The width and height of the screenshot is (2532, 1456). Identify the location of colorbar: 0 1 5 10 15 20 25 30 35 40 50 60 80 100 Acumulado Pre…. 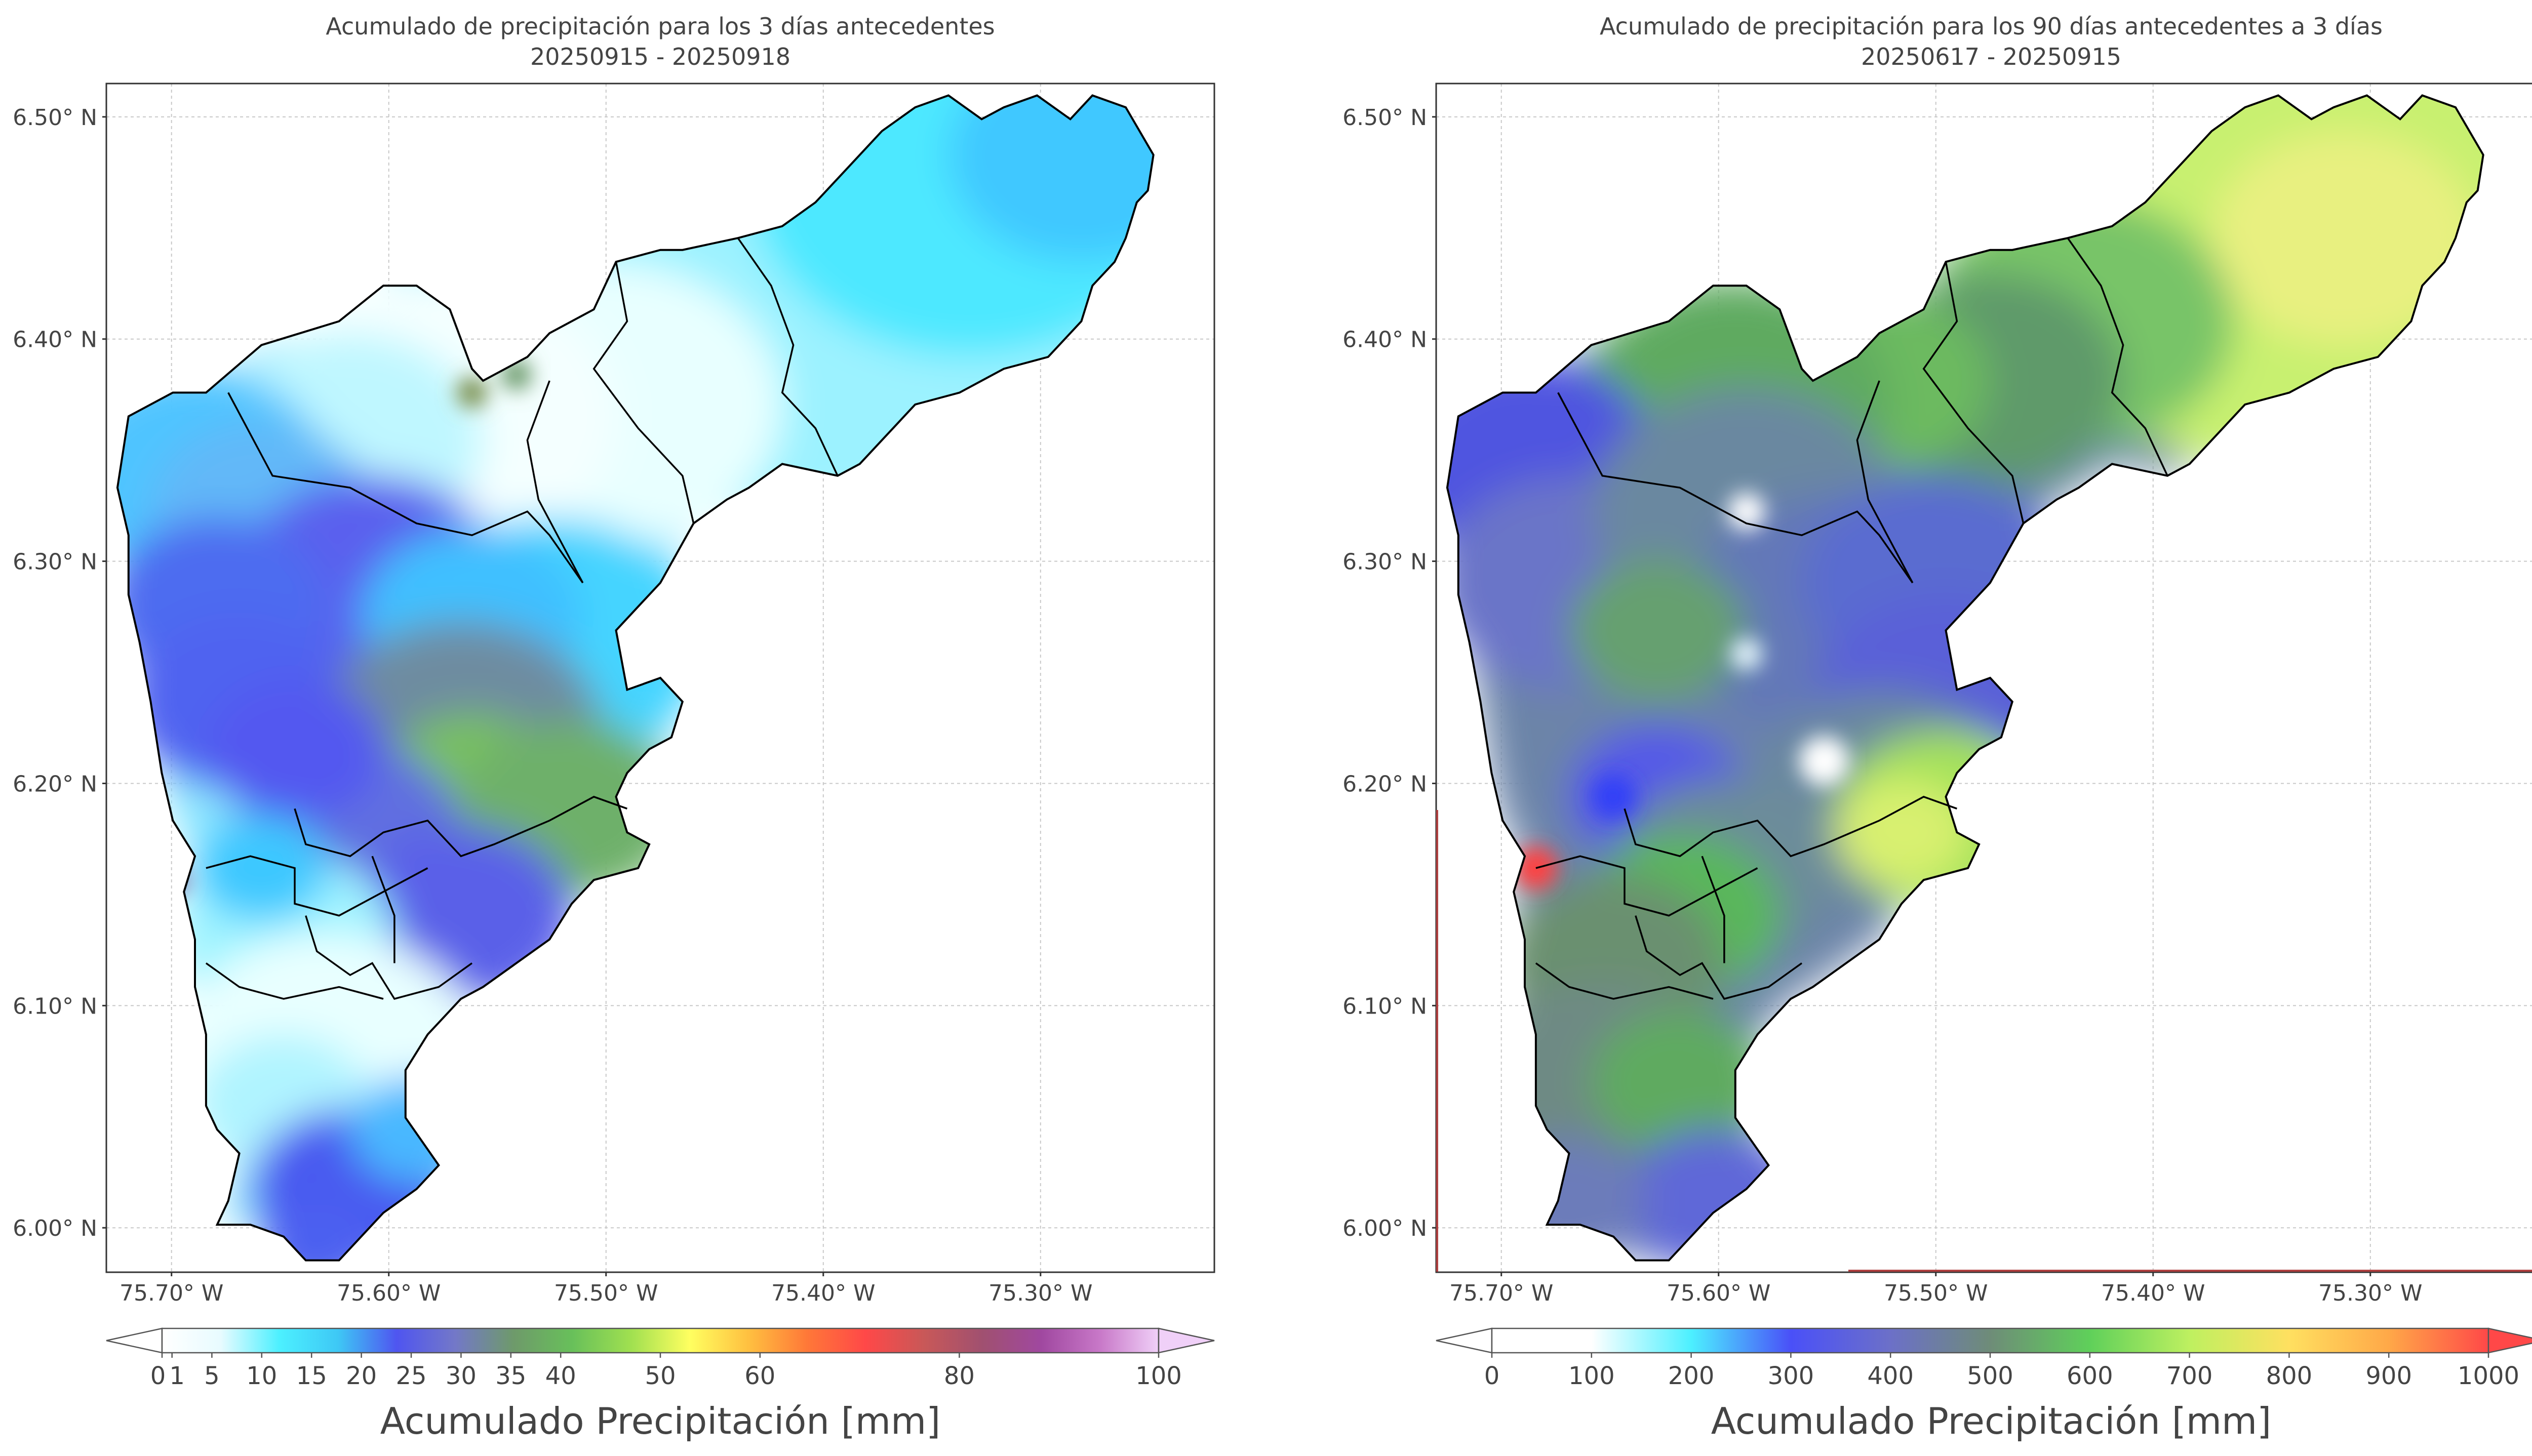
(660, 1384).